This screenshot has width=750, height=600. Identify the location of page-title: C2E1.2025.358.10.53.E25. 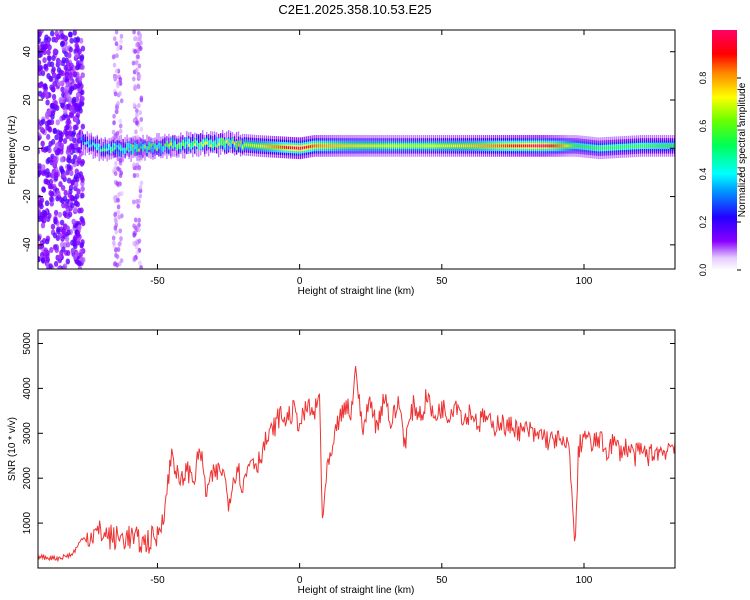
(355, 9).